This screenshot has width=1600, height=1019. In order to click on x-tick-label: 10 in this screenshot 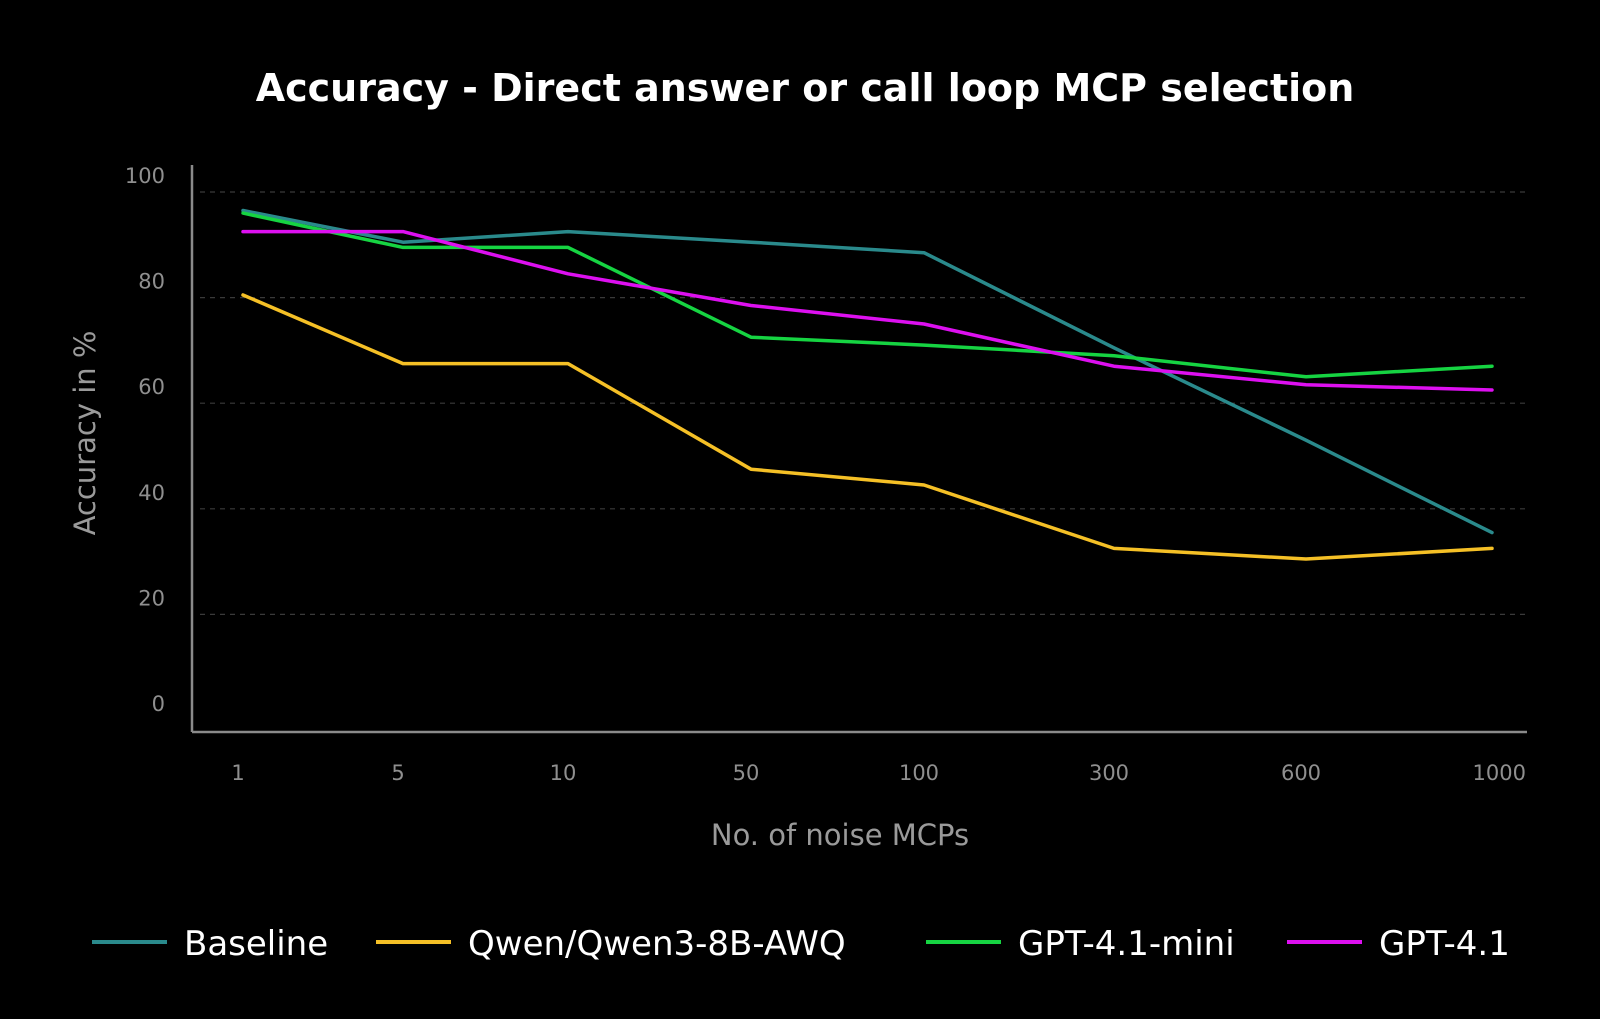, I will do `click(563, 773)`.